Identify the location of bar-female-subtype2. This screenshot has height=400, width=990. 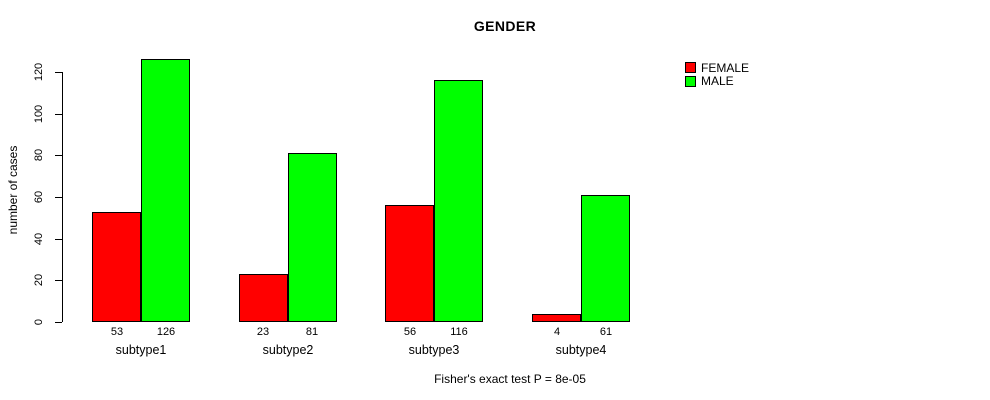
(263, 298).